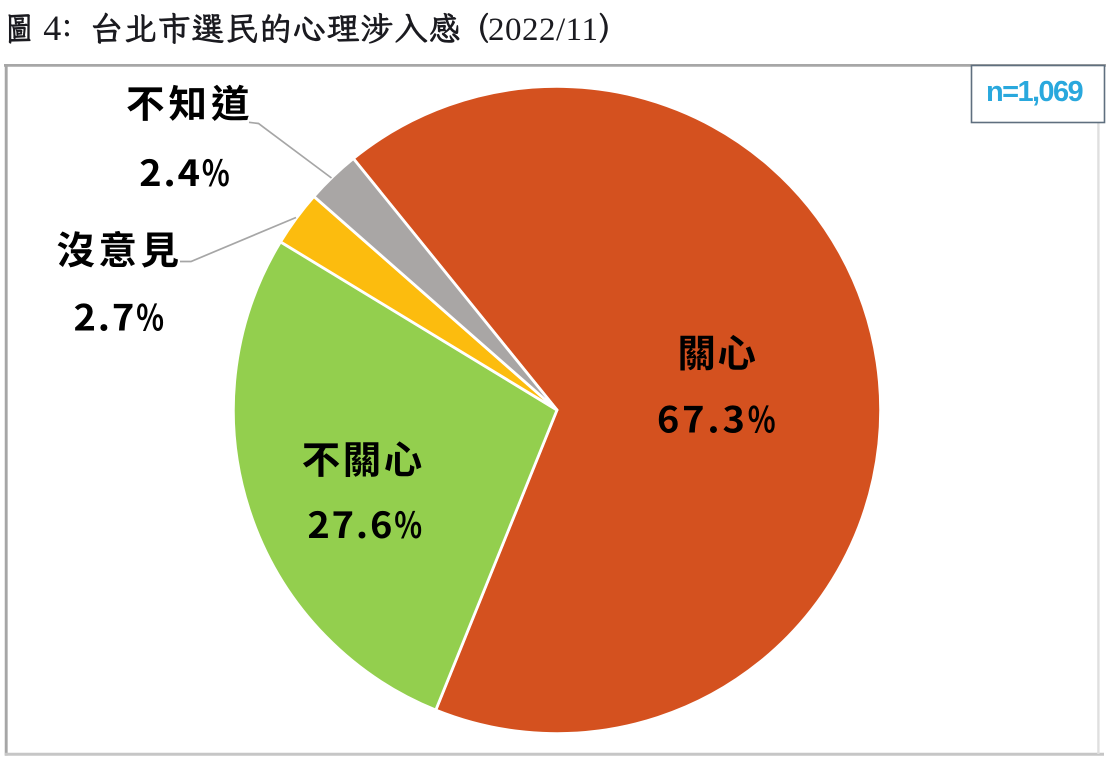  Describe the element at coordinates (52, 28) in the screenshot. I see `svg-text: 4` at that location.